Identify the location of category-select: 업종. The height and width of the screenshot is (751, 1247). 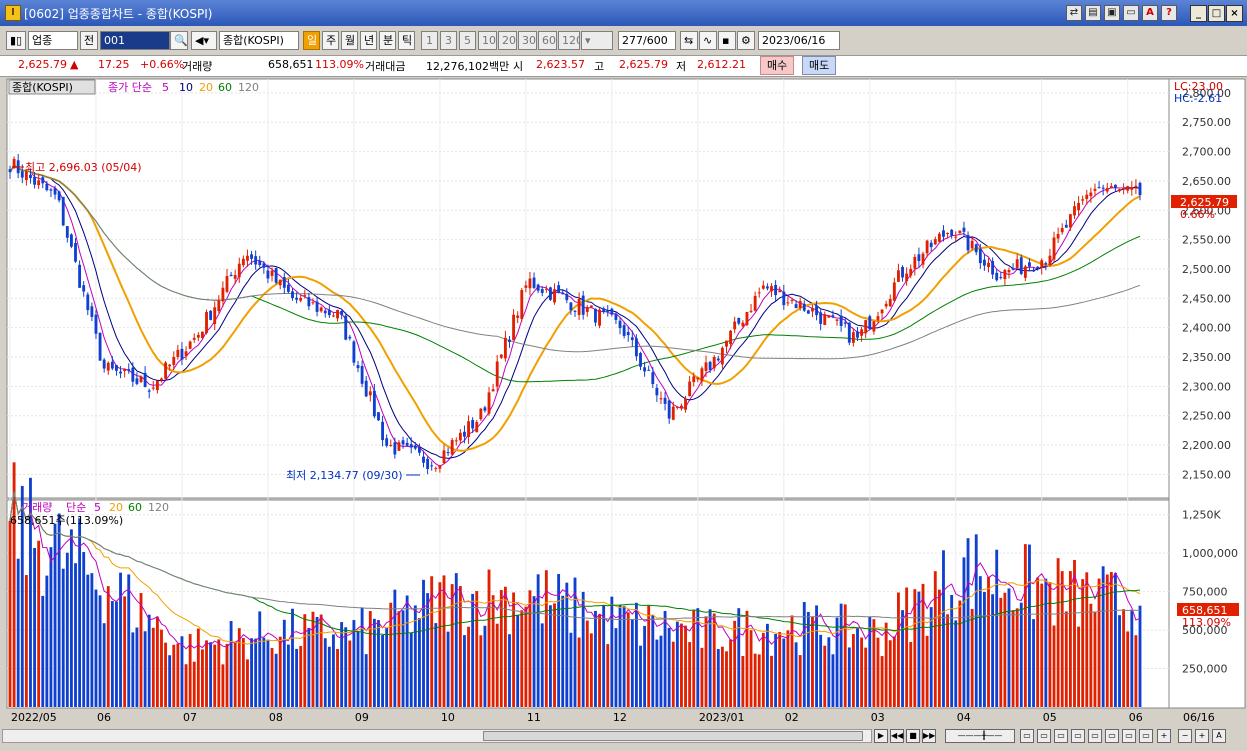
(53, 40).